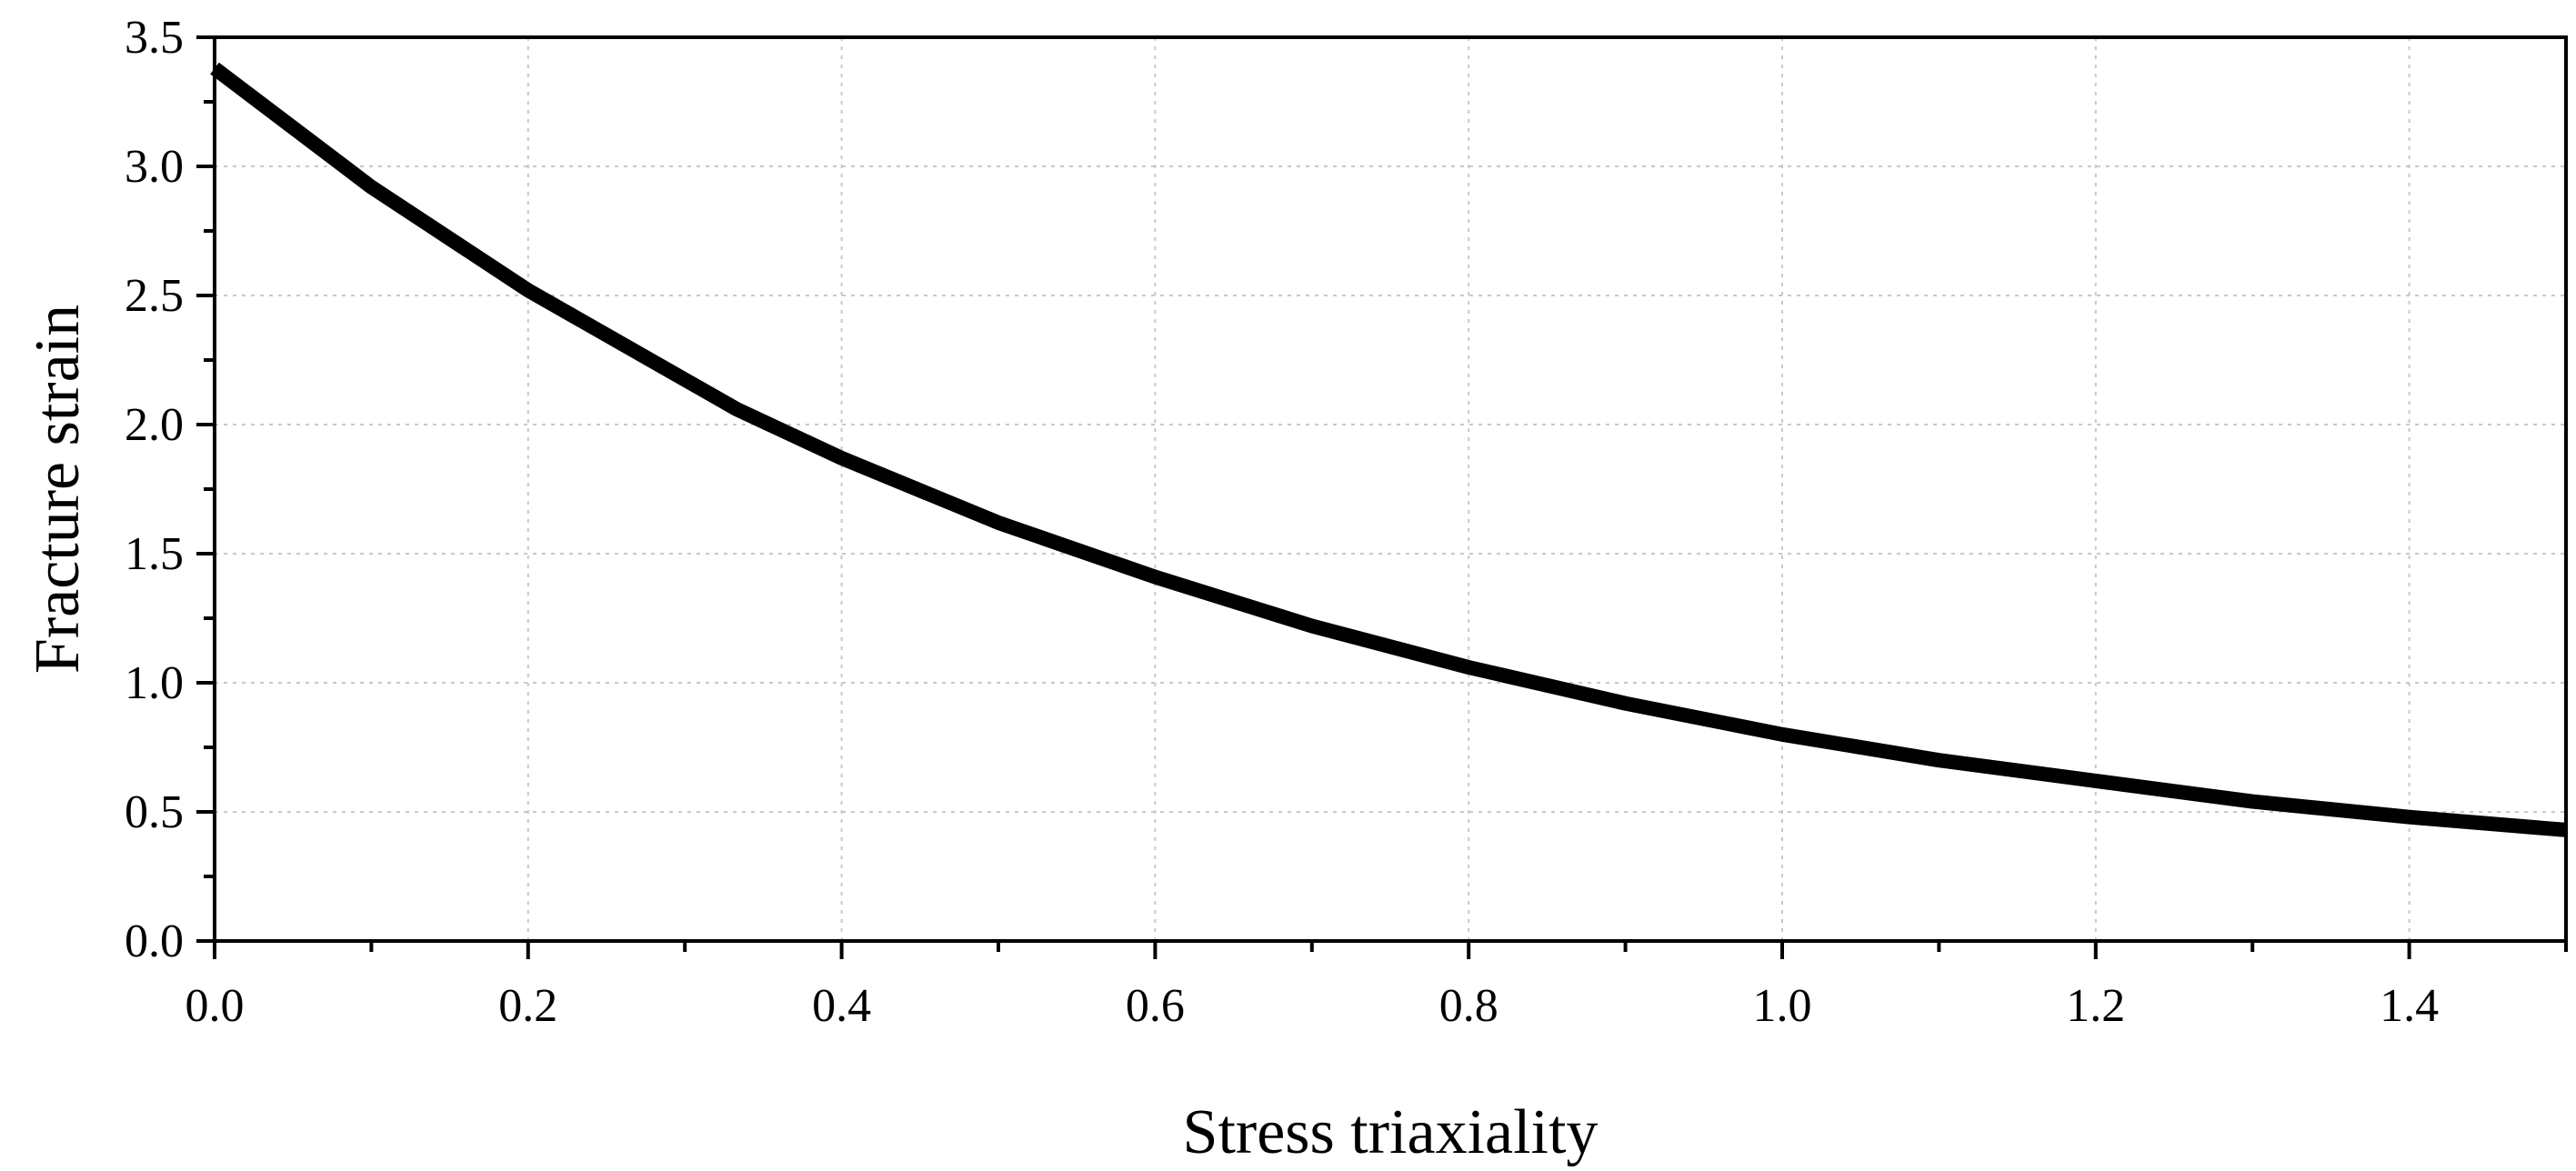  I want to click on x-tick-label: 1.0, so click(1782, 1006).